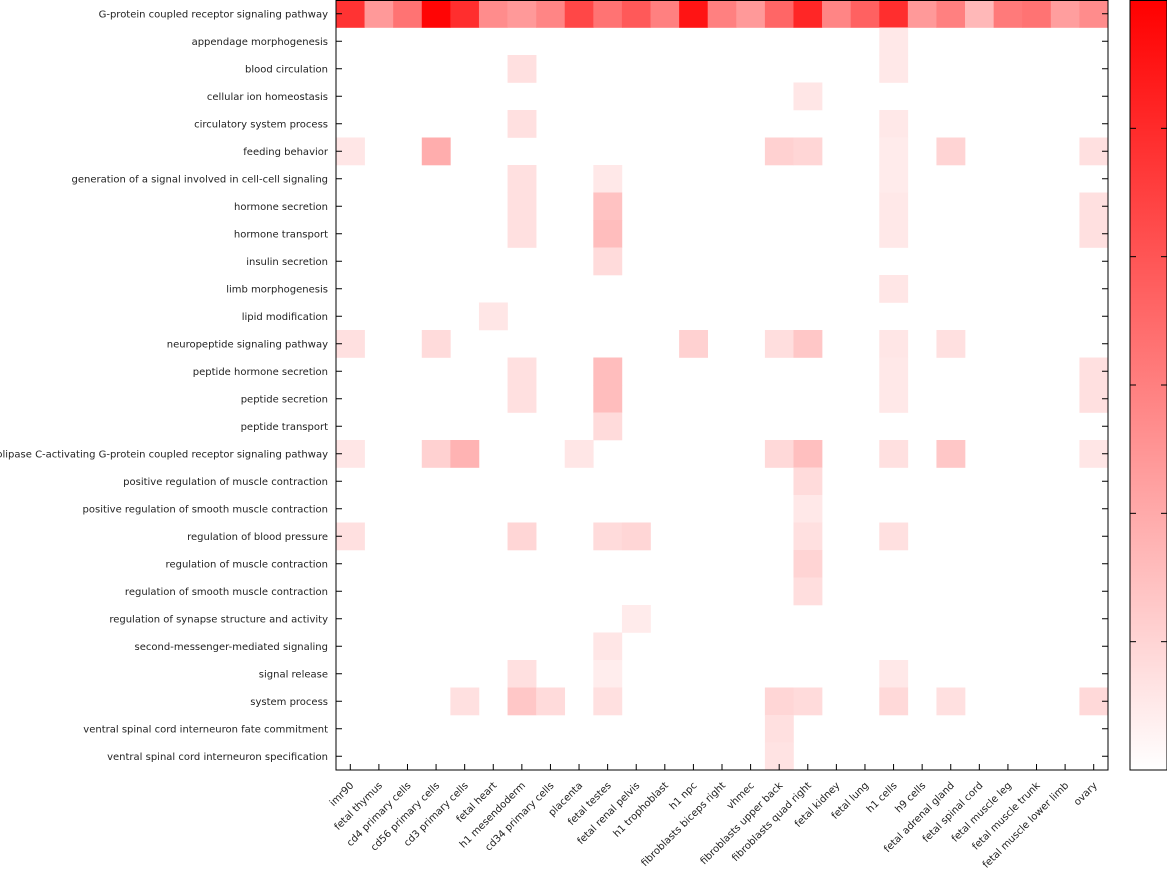  I want to click on heatmap-cell-blood-circulation-h1-mesendoderm, so click(522, 69).